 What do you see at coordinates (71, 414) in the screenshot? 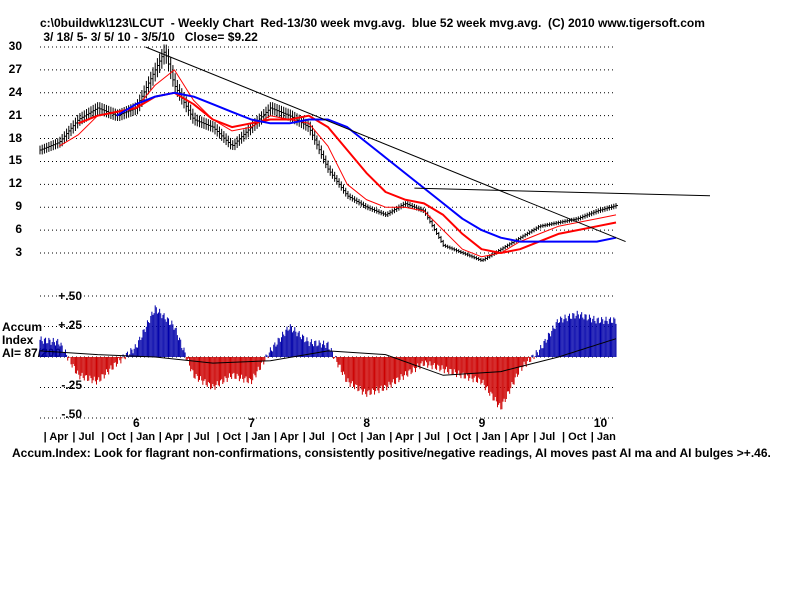
I see `accum-tick-minus50: -.50` at bounding box center [71, 414].